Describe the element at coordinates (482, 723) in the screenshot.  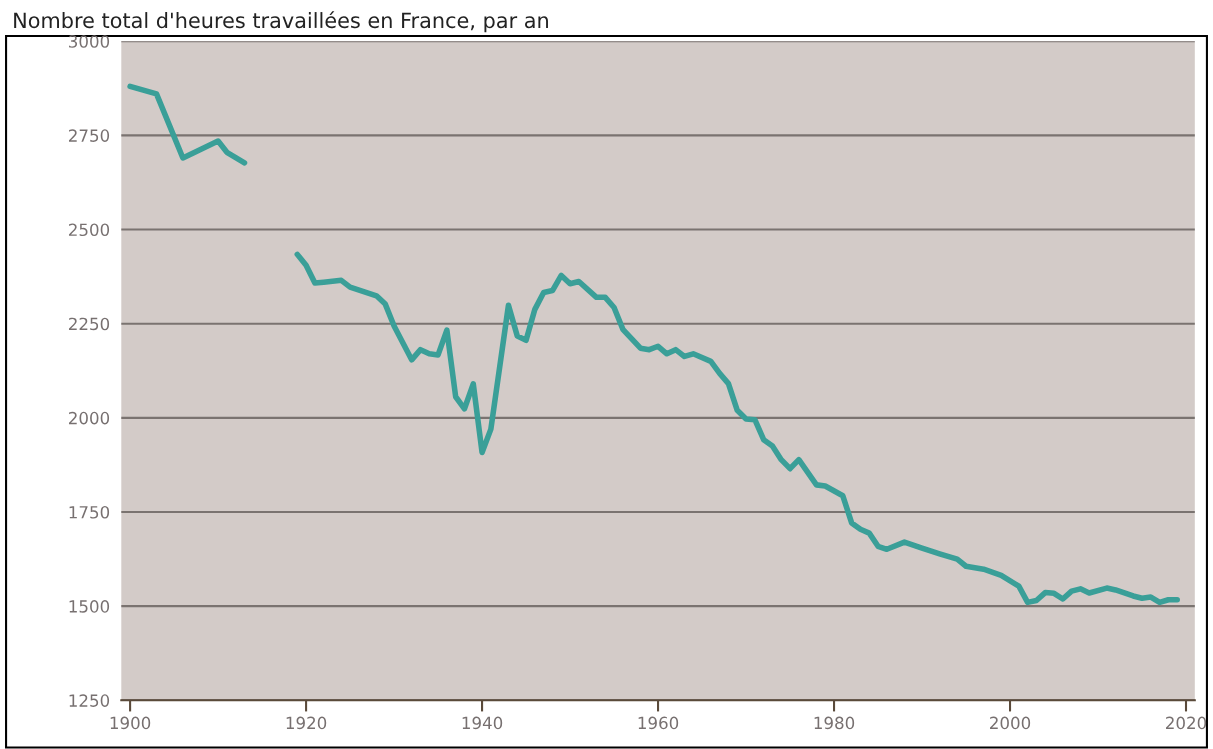
I see `x-tick-label: 1940` at that location.